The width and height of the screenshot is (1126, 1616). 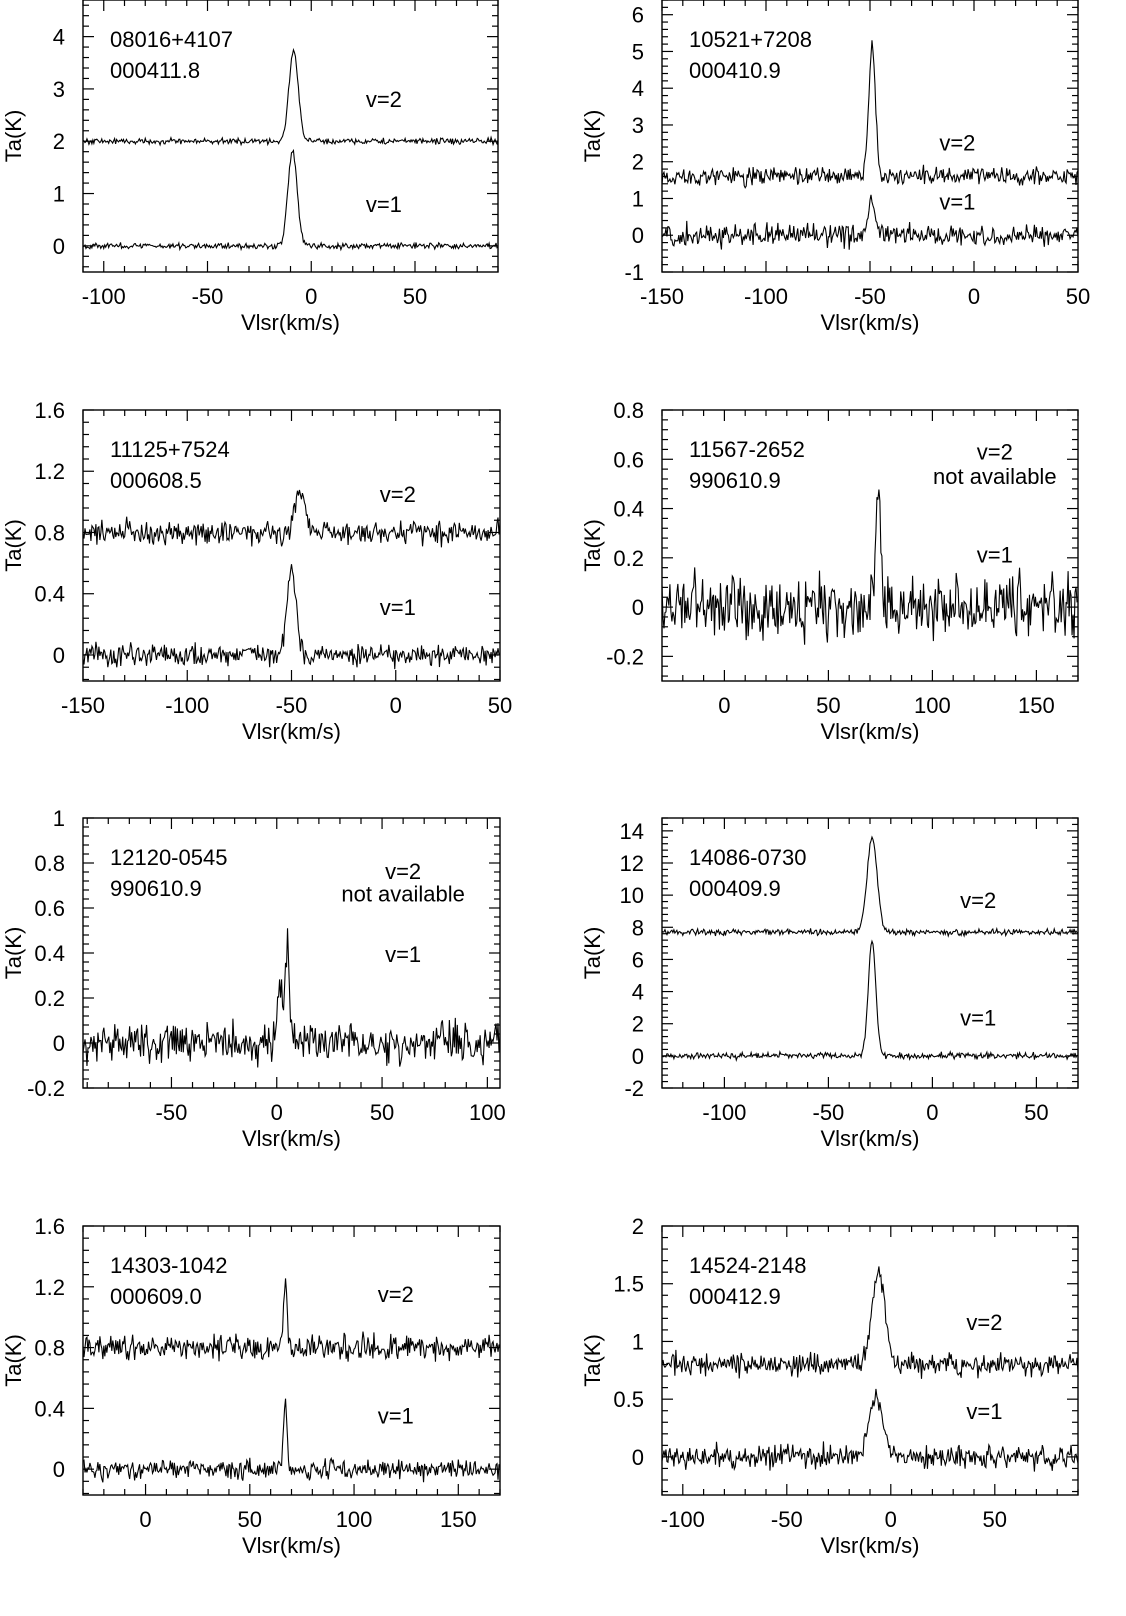 What do you see at coordinates (747, 449) in the screenshot?
I see `source-name: 11567-2652` at bounding box center [747, 449].